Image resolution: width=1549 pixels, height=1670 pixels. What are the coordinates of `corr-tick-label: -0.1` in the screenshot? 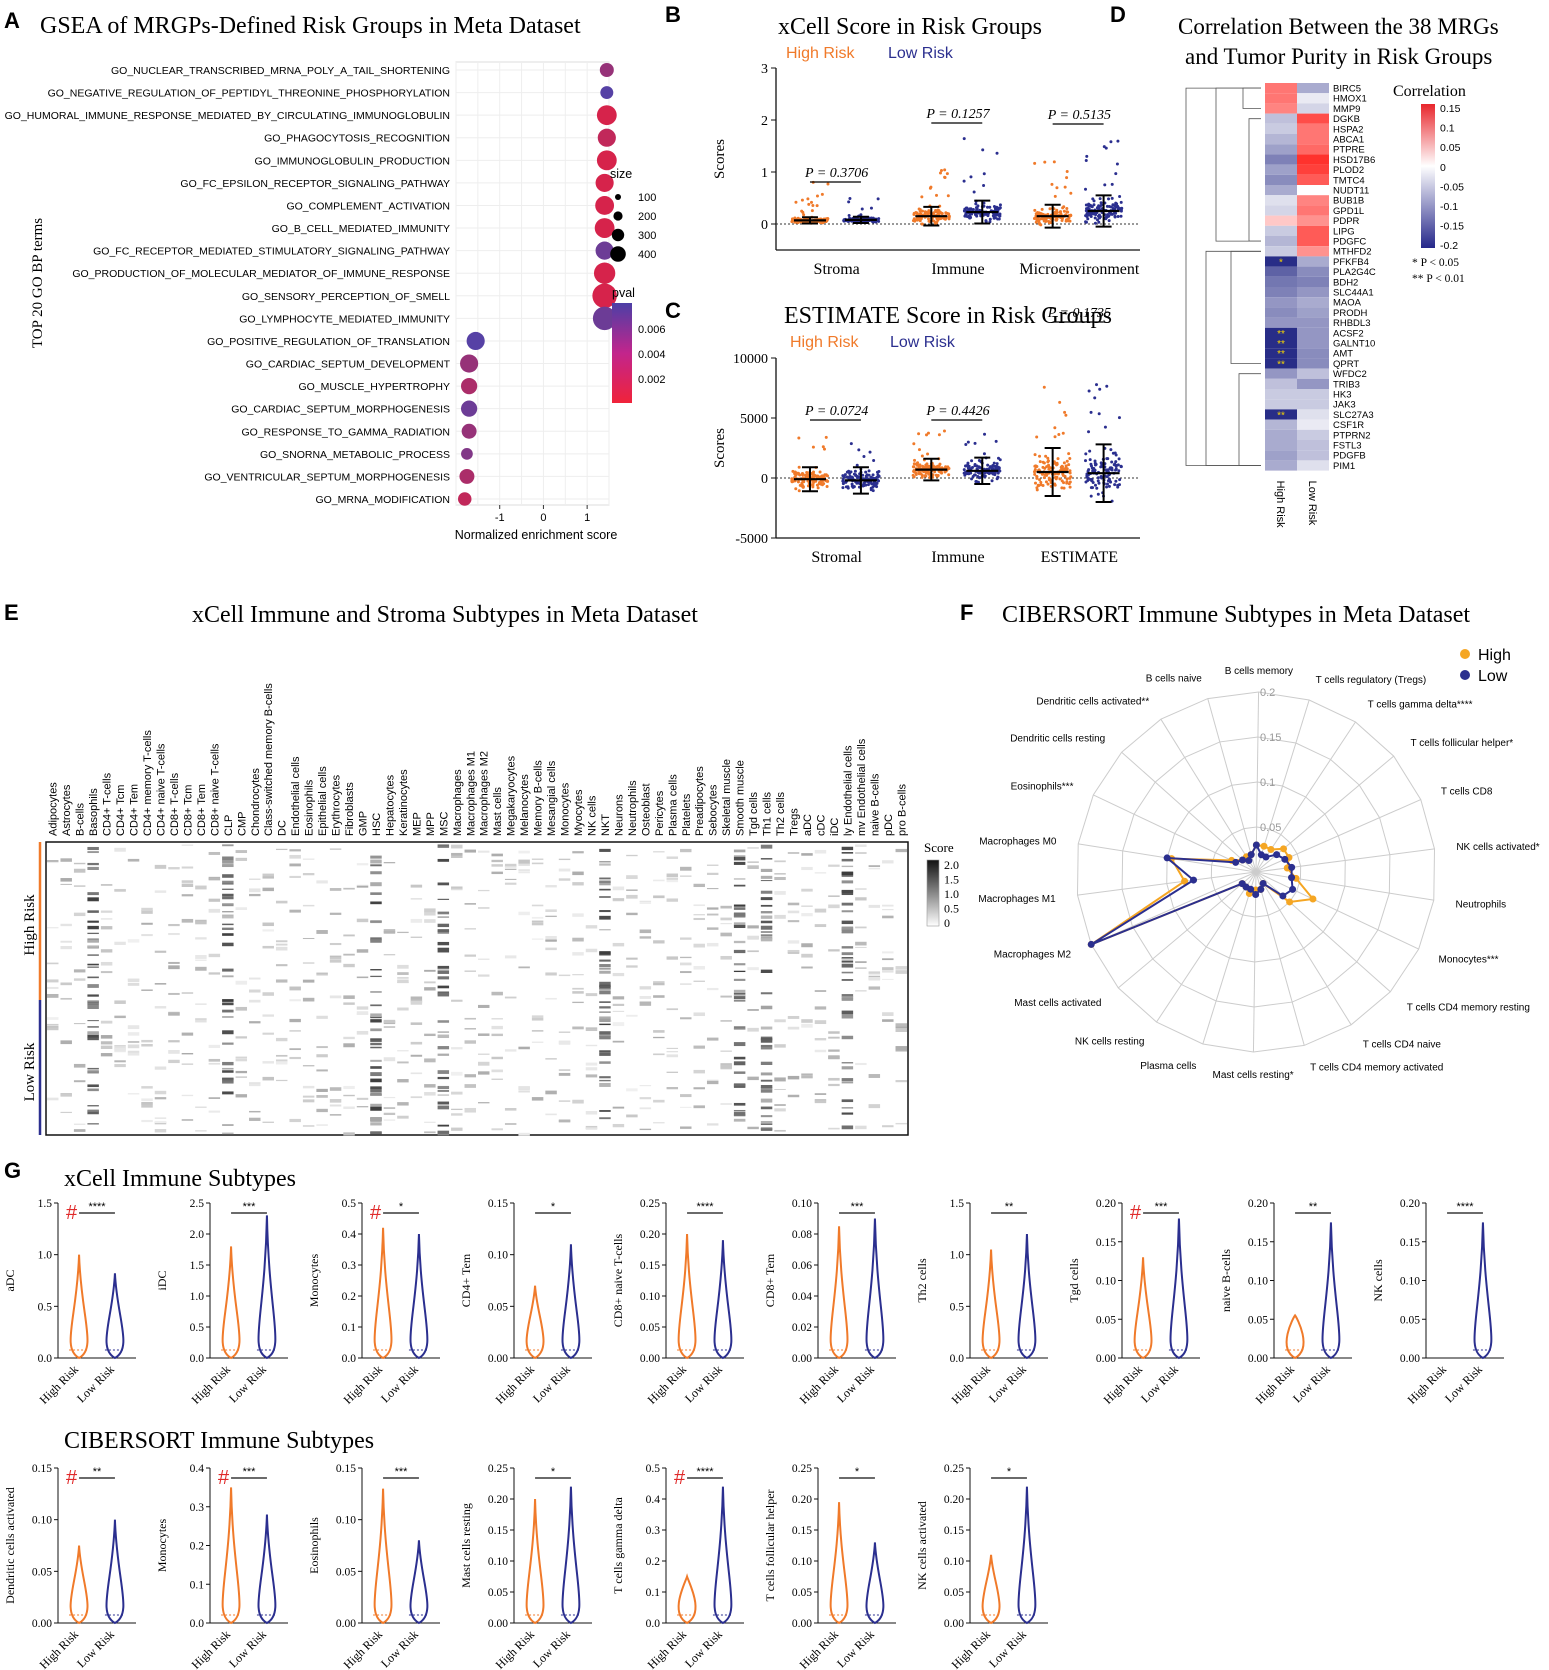 It's located at (1449, 207).